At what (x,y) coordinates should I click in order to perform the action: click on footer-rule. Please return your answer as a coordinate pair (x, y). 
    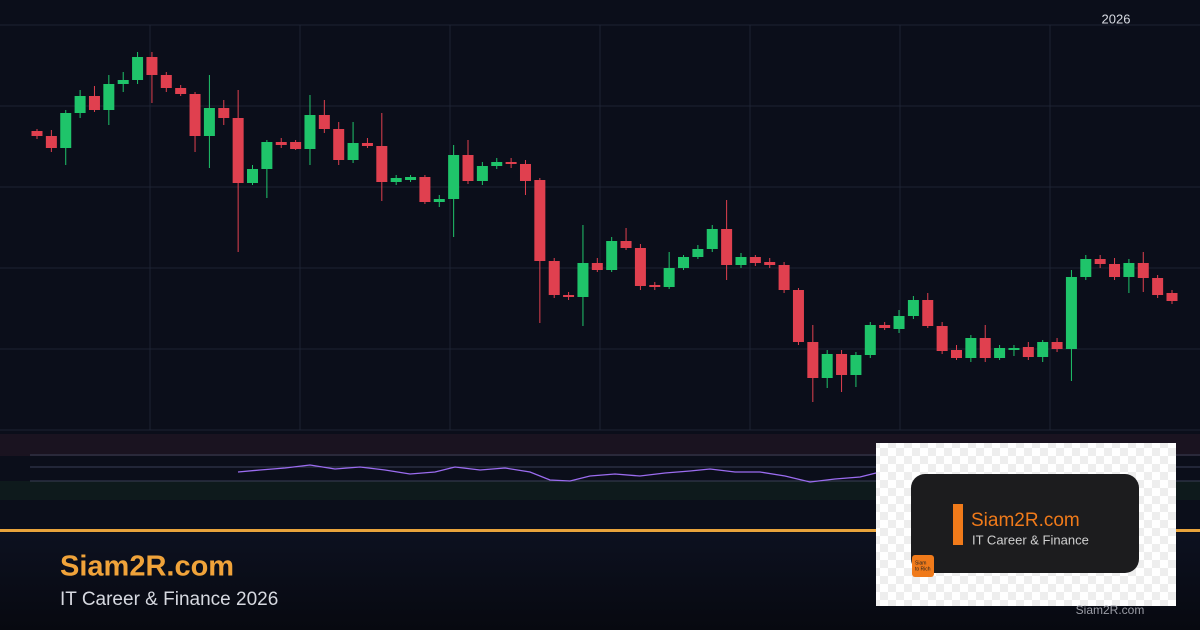
    Looking at the image, I should click on (600, 530).